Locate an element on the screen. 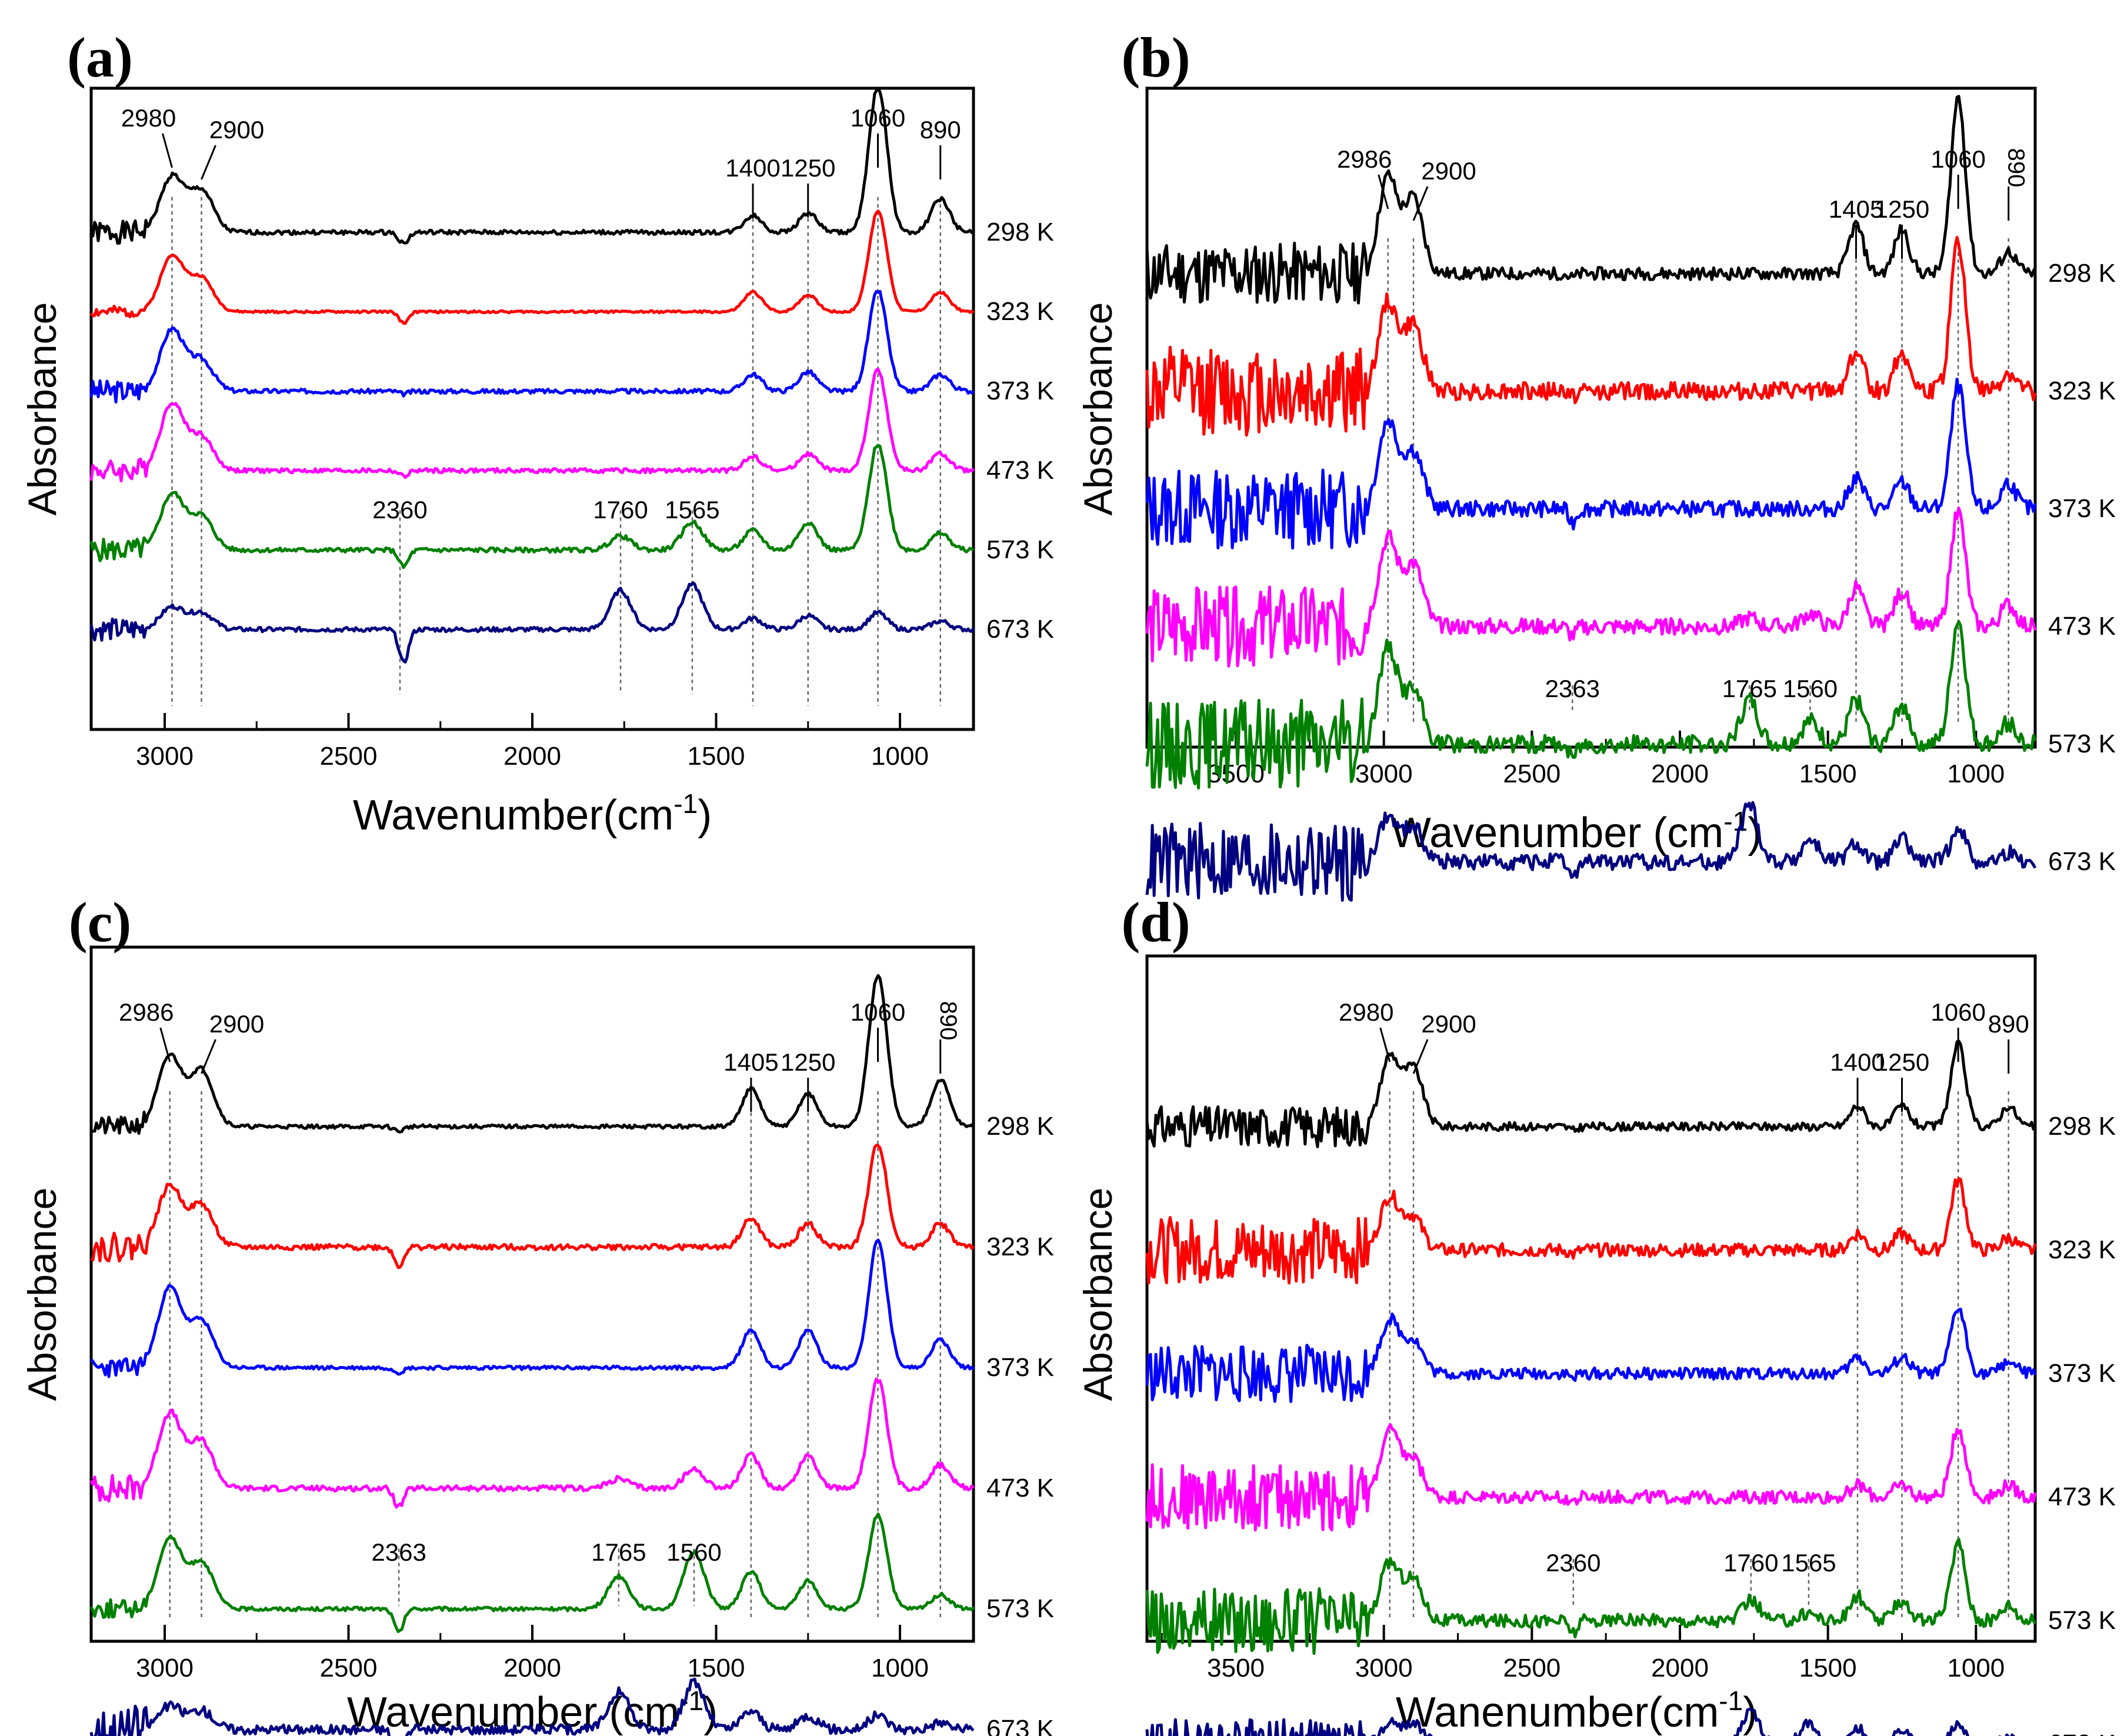  panel-label: (c) is located at coordinates (100, 922).